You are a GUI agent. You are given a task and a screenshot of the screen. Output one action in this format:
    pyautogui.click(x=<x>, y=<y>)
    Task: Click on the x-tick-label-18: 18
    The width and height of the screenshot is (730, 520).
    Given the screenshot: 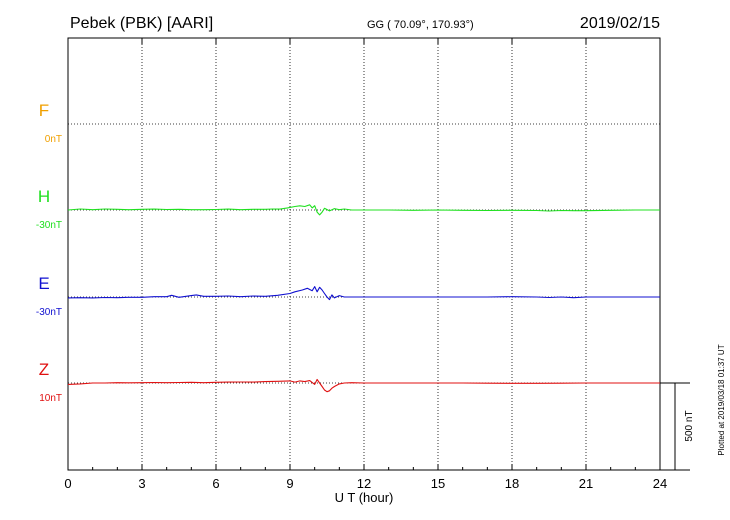 What is the action you would take?
    pyautogui.click(x=512, y=483)
    